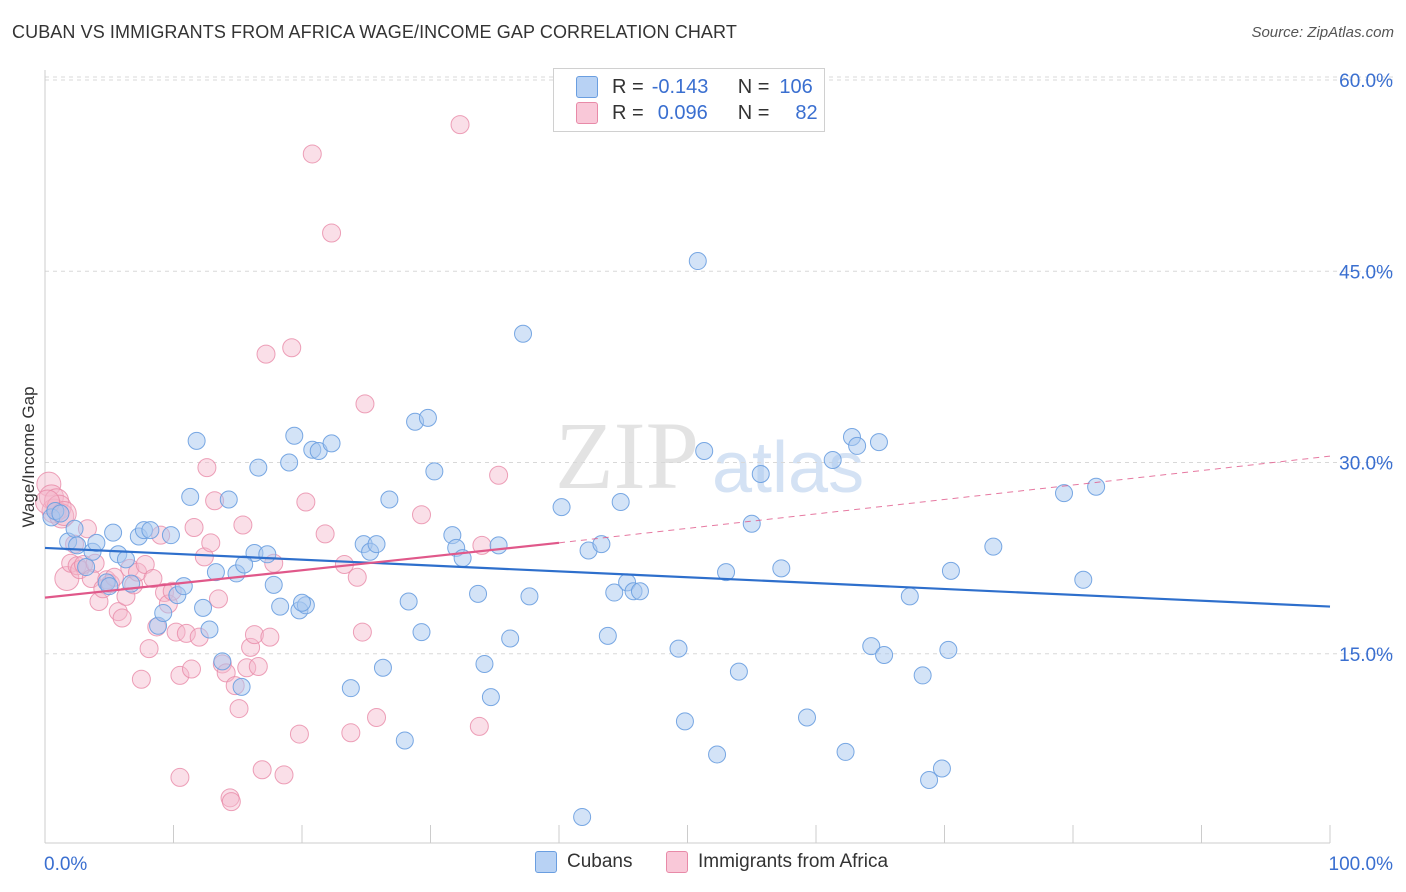 This screenshot has width=1406, height=892. I want to click on y-tick-label: 45.0%, so click(1366, 272).